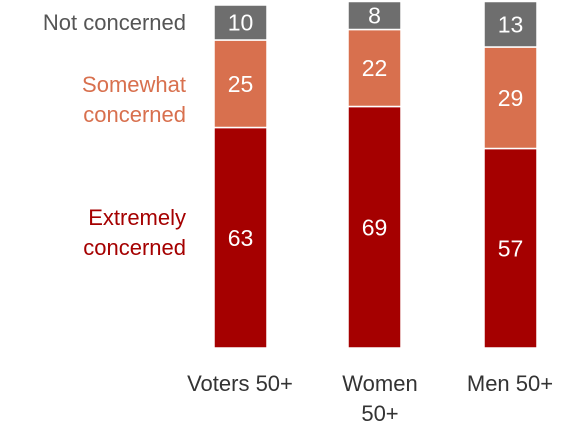 This screenshot has width=574, height=429. I want to click on data-label-not-2: 13, so click(511, 24).